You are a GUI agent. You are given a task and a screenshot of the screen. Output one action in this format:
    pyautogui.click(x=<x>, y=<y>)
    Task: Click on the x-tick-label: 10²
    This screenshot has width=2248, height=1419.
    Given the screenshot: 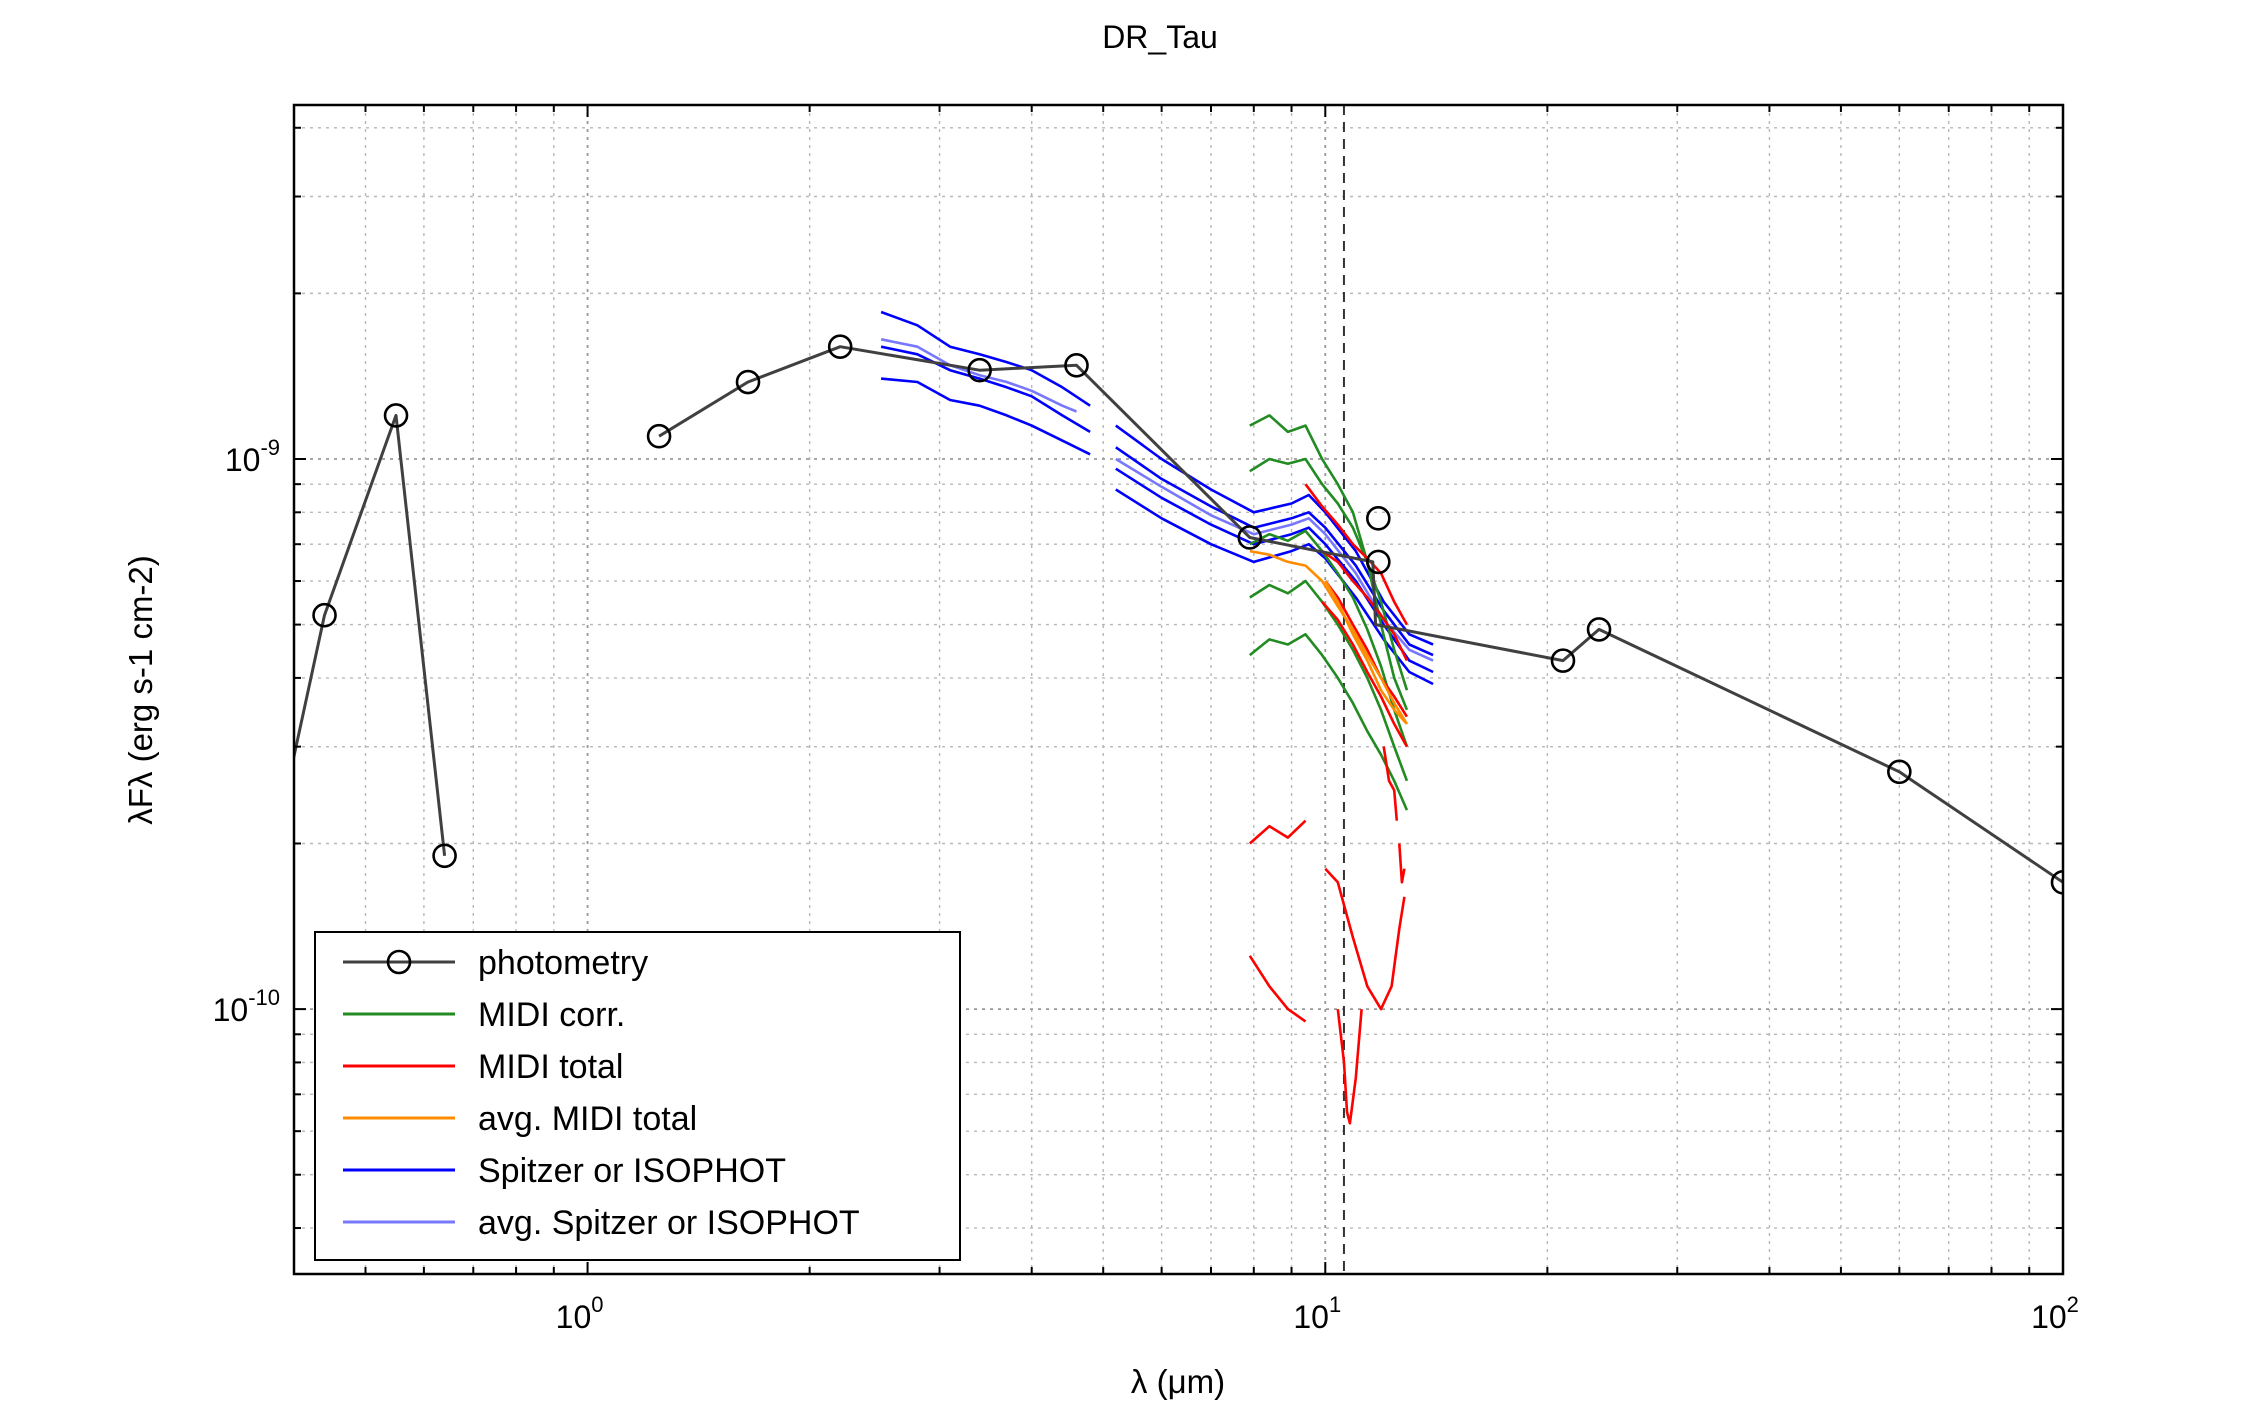 What is the action you would take?
    pyautogui.click(x=2055, y=1313)
    